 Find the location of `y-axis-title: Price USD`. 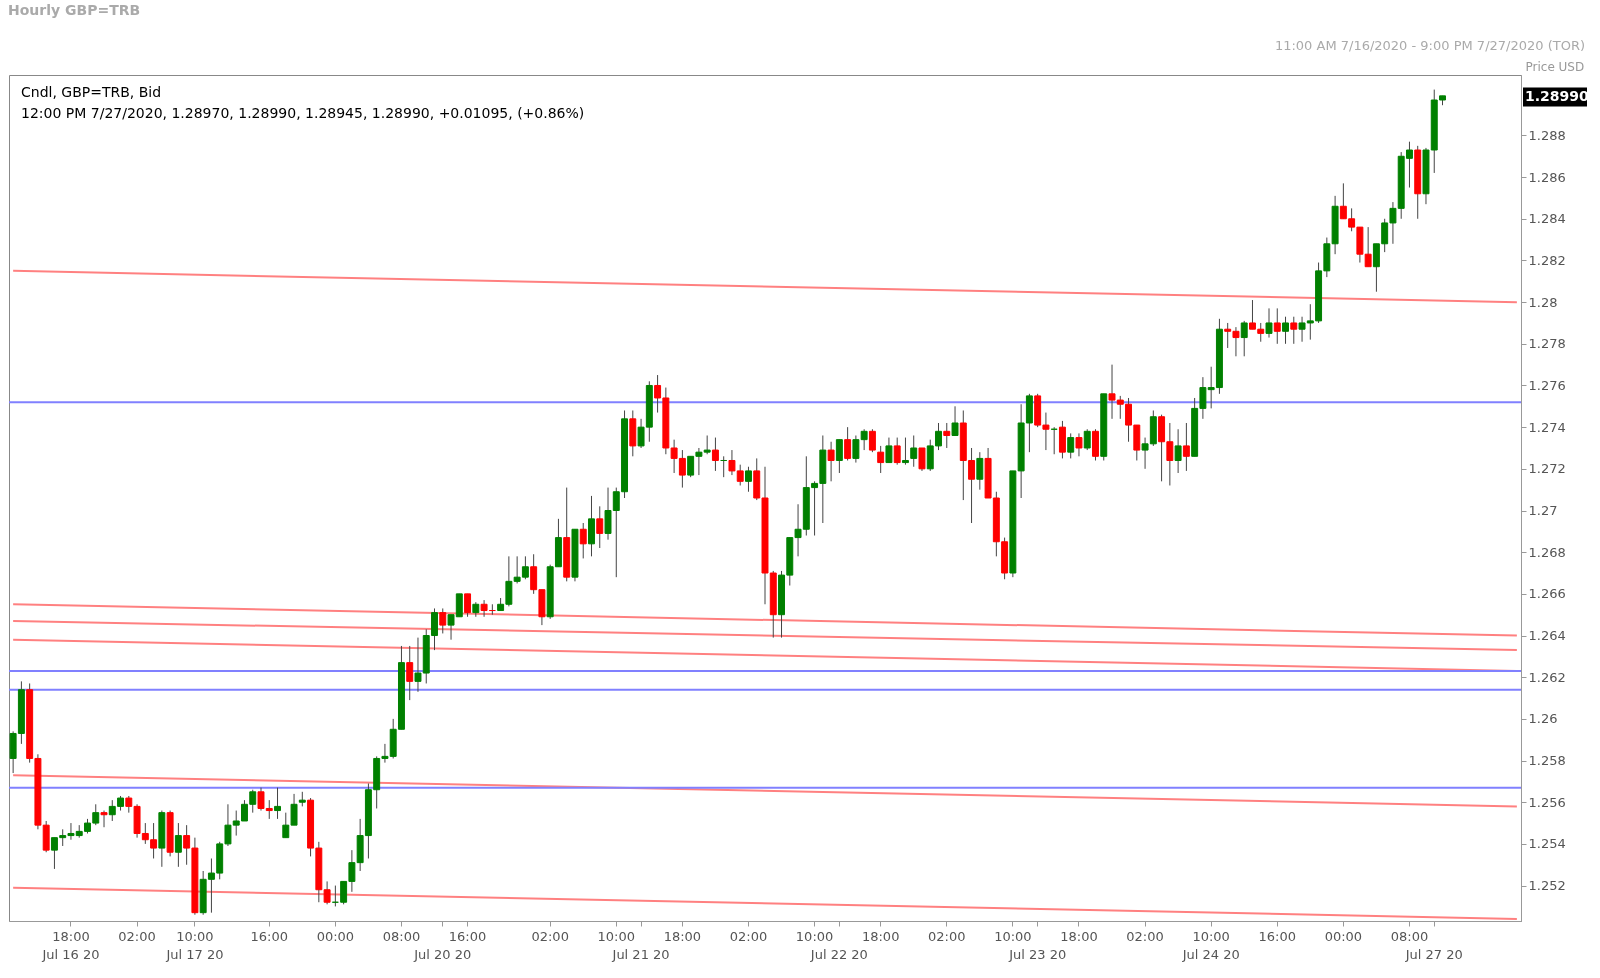

y-axis-title: Price USD is located at coordinates (1555, 66).